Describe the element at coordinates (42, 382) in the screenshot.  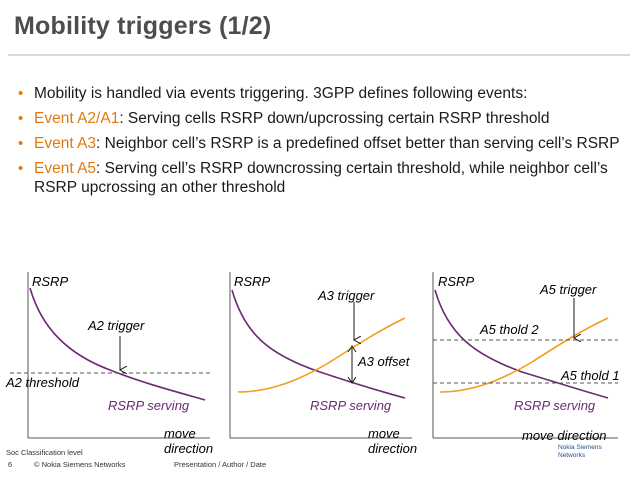
I see `threshold-label: A2 threshold` at that location.